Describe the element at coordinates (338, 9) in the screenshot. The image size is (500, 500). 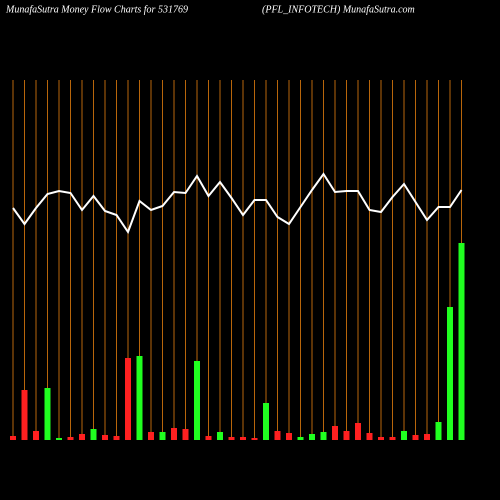
I see `chart-subtitle: (PFL_INFOTECH) MunafaSutra.com` at that location.